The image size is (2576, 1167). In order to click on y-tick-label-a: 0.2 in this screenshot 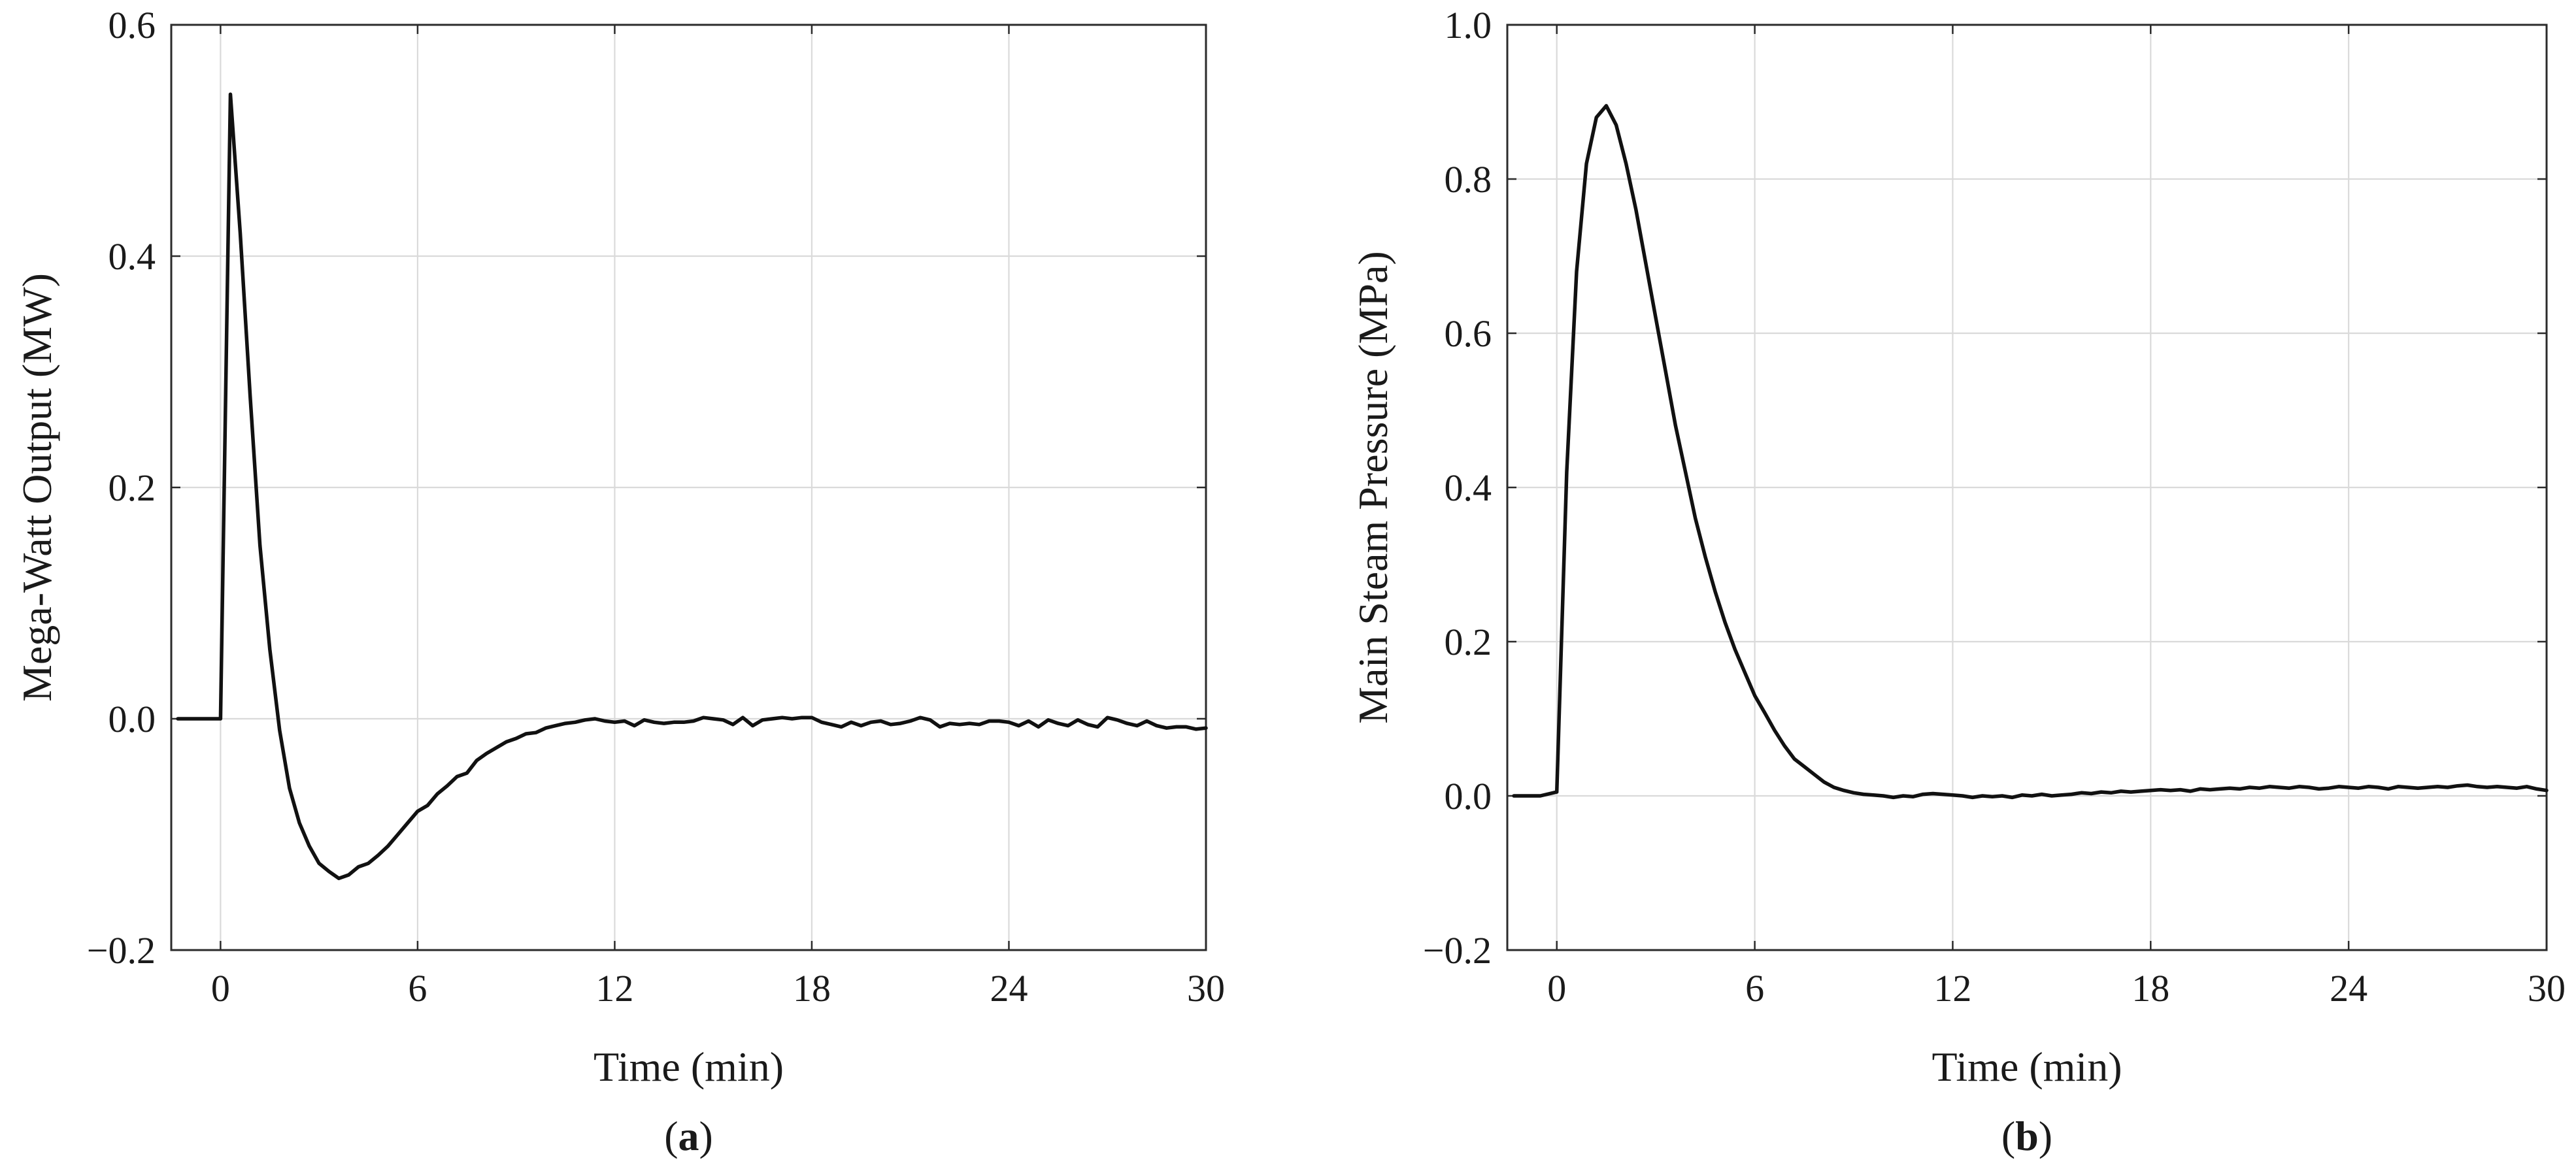, I will do `click(133, 488)`.